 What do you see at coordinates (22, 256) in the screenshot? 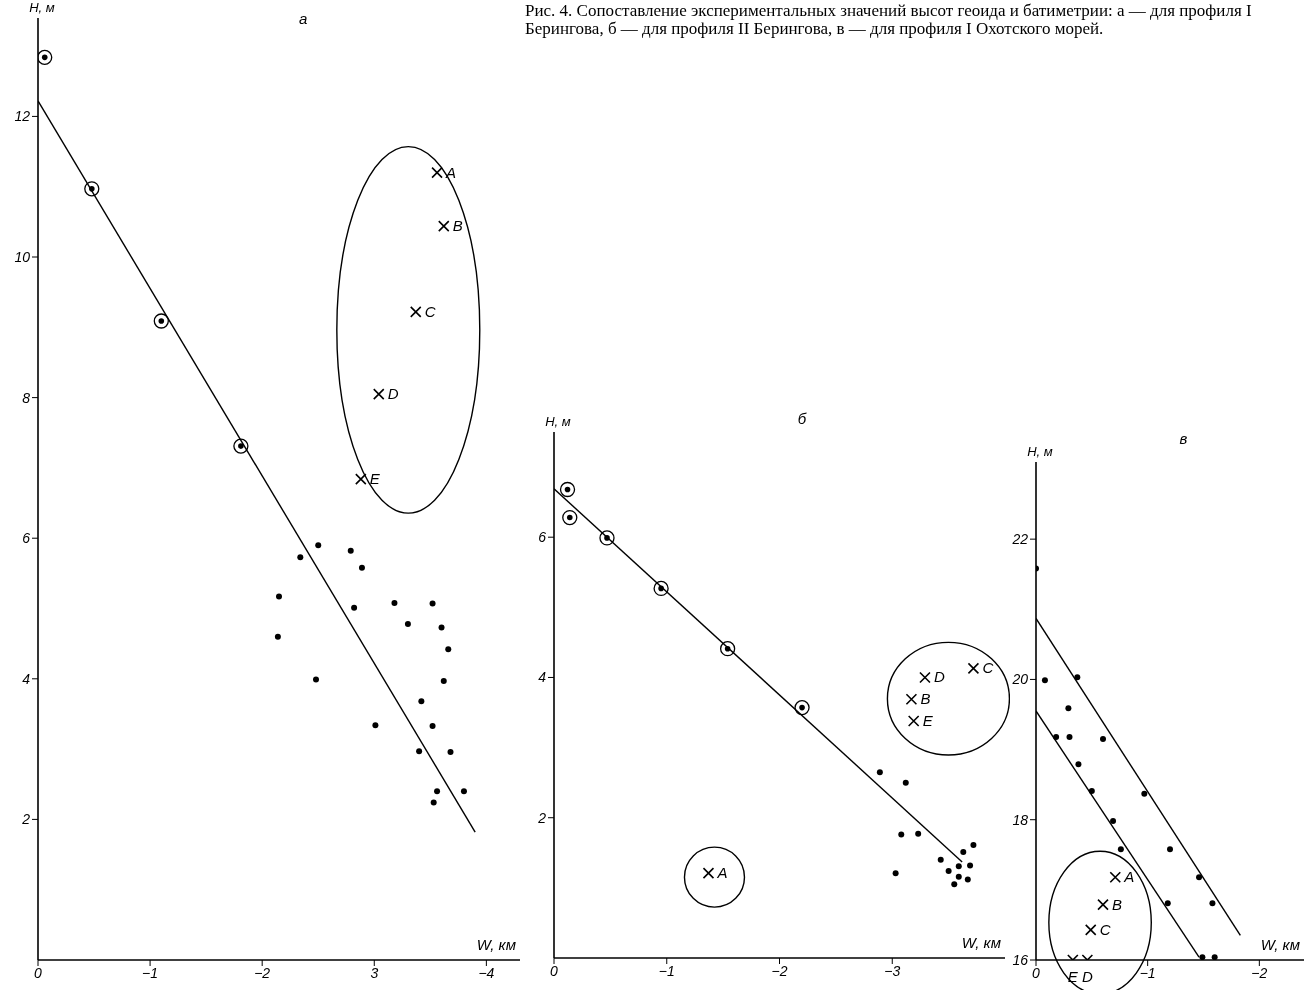
I see `y-tick-label: 10` at bounding box center [22, 256].